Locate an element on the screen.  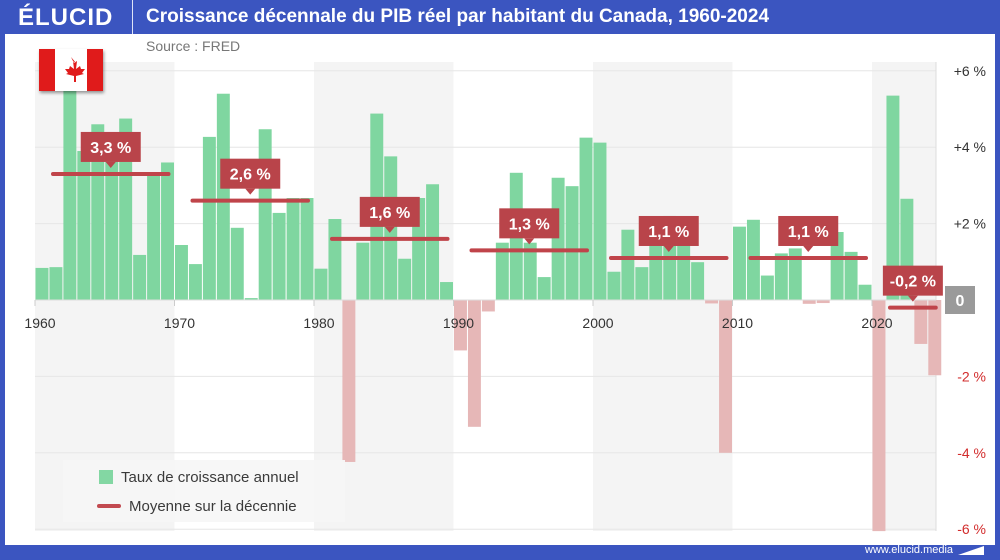
x-tick-label: 2020 is located at coordinates (876, 323).